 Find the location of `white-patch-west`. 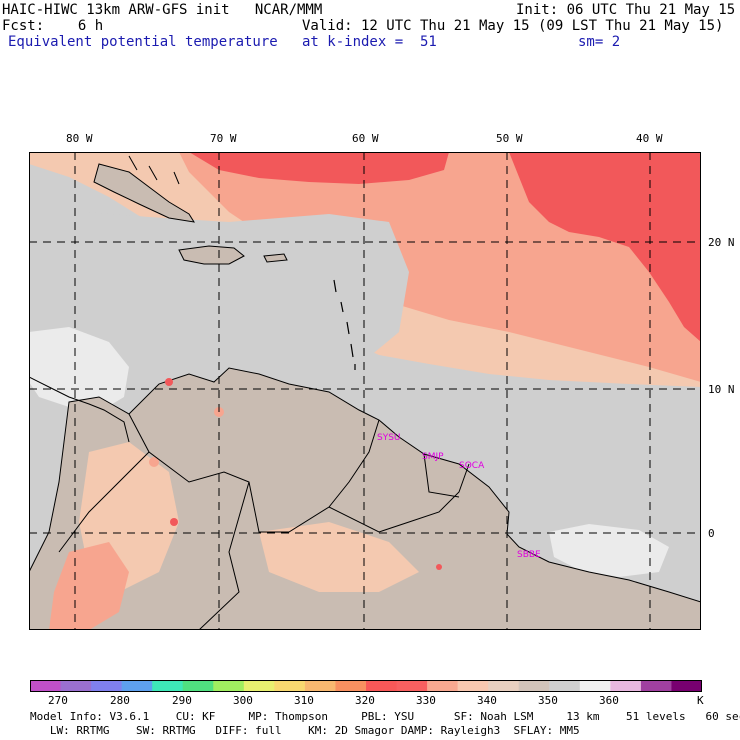

white-patch-west is located at coordinates (79, 369).